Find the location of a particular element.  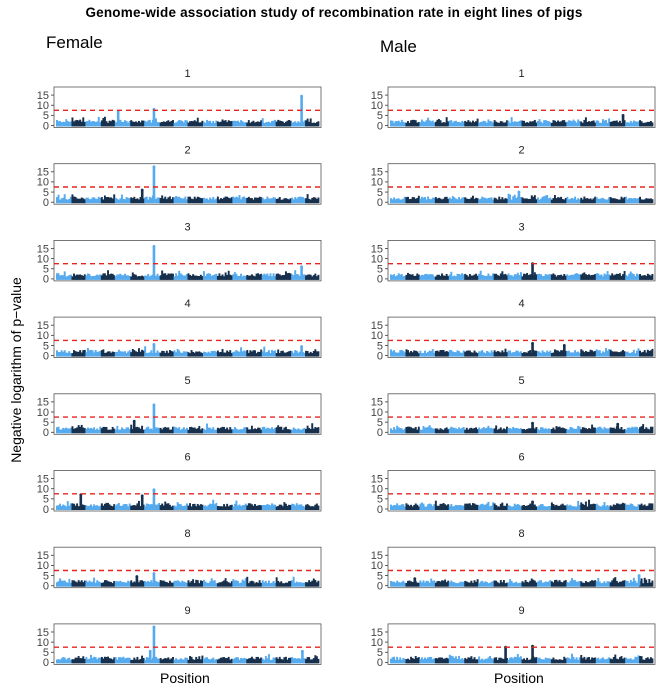

panel-label: 3 is located at coordinates (521, 227).